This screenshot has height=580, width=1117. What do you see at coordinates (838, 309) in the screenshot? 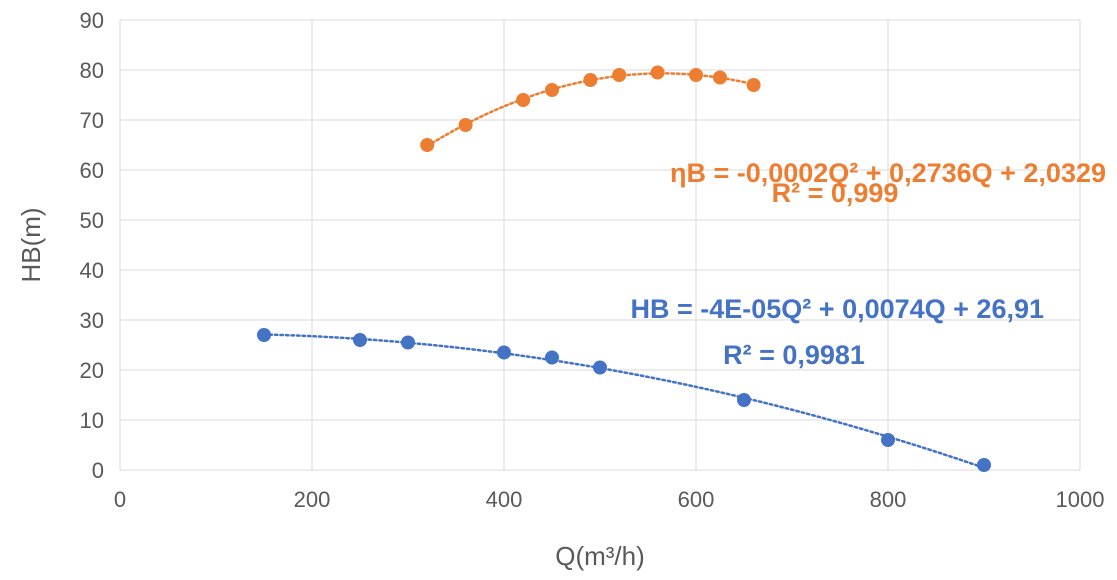
I see `blue-trendline-equation: HB = -4E-05Q² + 0,0074Q + 26,91` at bounding box center [838, 309].